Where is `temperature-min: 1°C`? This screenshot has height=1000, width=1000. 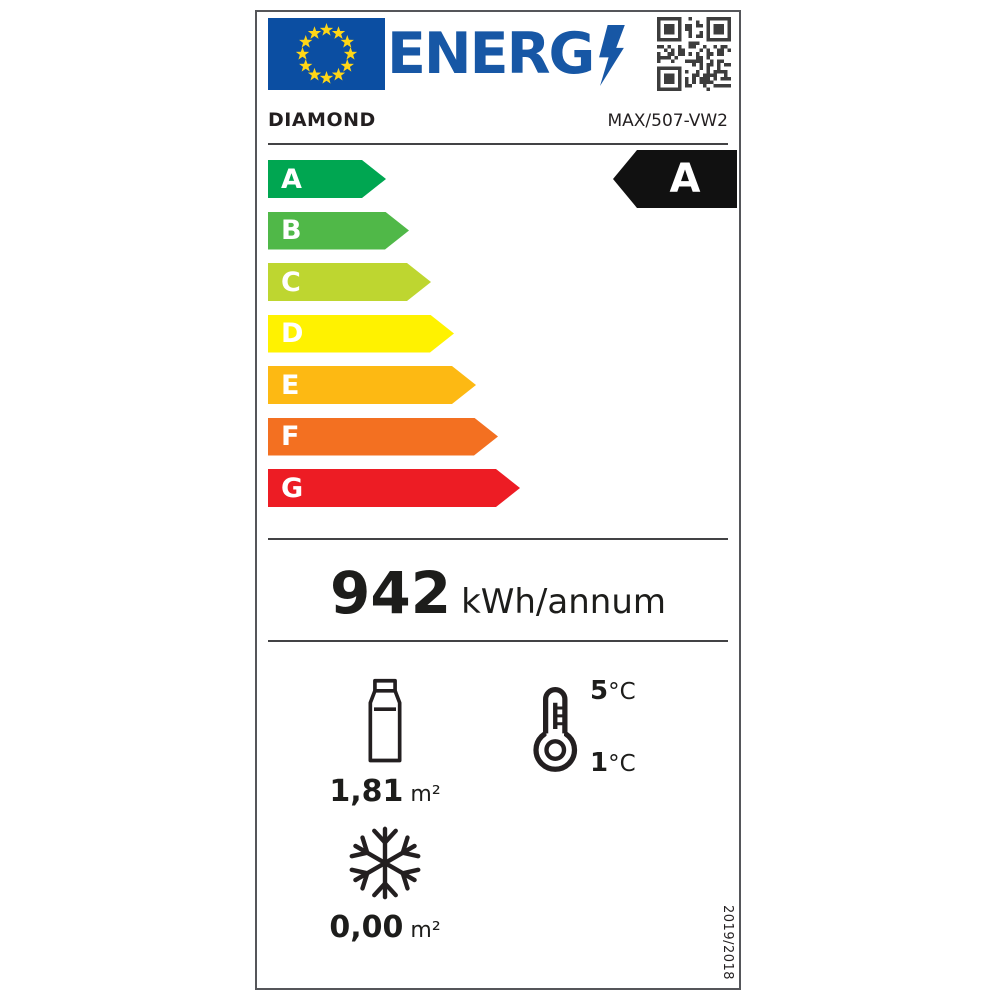
temperature-min: 1°C is located at coordinates (613, 763).